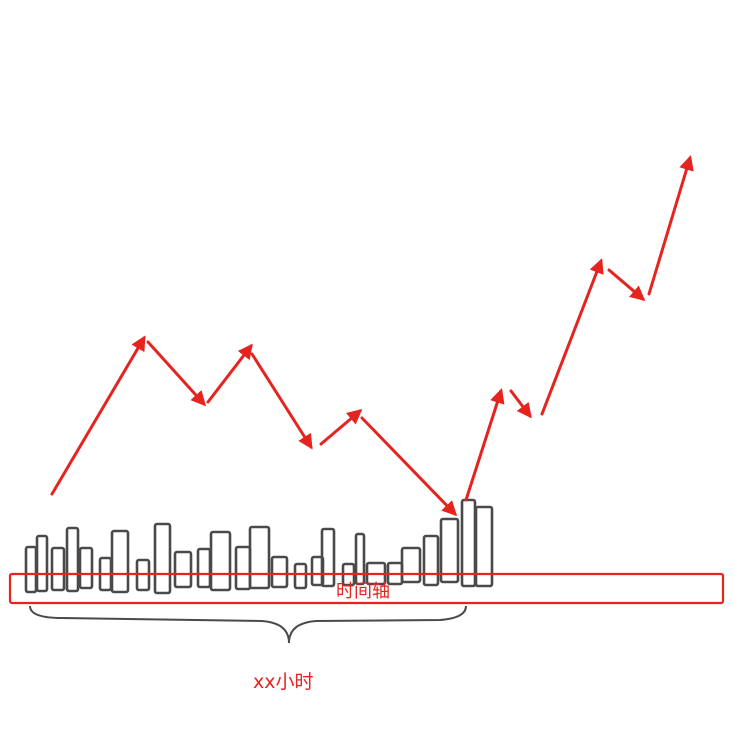  What do you see at coordinates (248, 624) in the screenshot?
I see `brace` at bounding box center [248, 624].